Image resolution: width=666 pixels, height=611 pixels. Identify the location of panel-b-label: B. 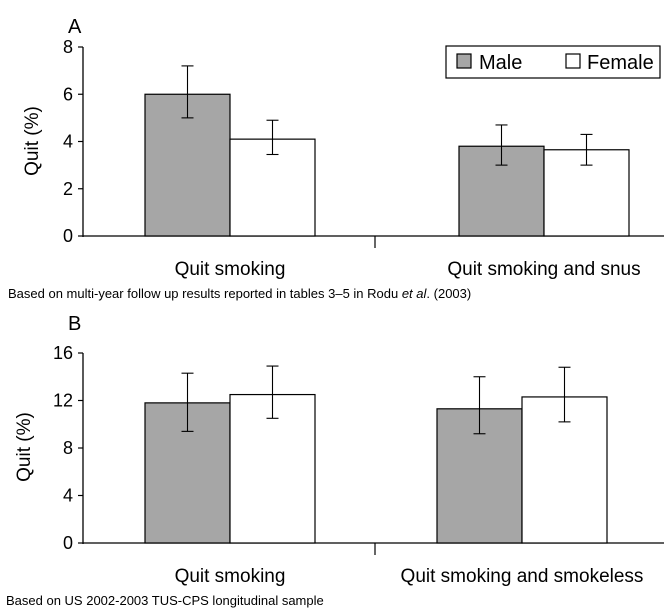
(74, 324).